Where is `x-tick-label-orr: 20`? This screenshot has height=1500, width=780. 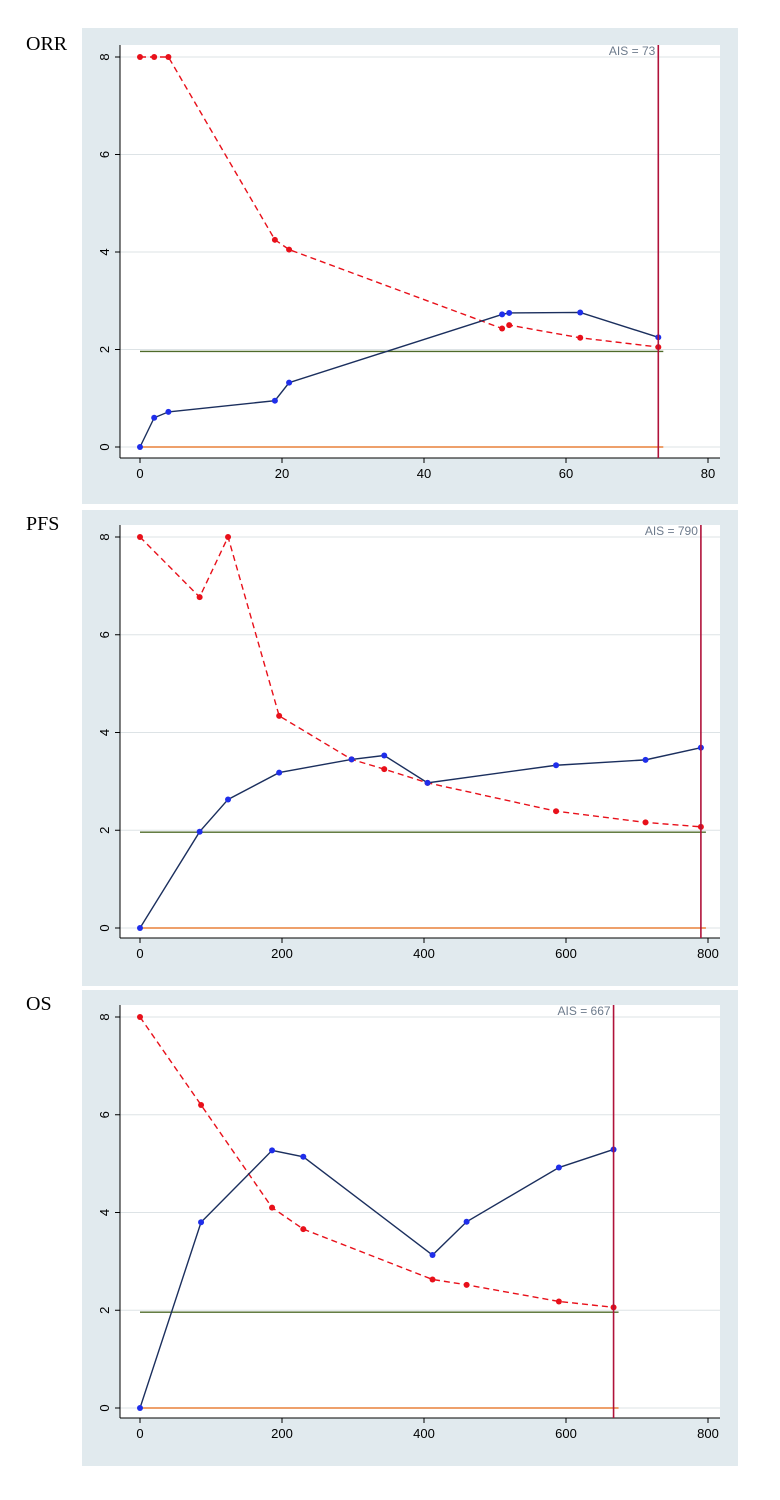 x-tick-label-orr: 20 is located at coordinates (282, 473).